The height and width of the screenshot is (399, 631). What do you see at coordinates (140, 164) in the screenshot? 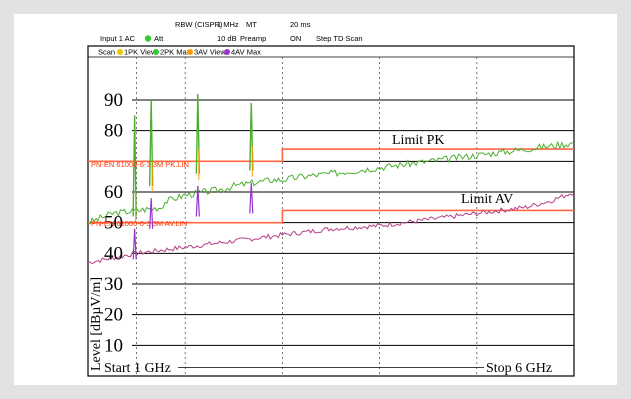
I see `pk-limit-line-name: PN-EN 61000-6-3 3M PK.LIN` at bounding box center [140, 164].